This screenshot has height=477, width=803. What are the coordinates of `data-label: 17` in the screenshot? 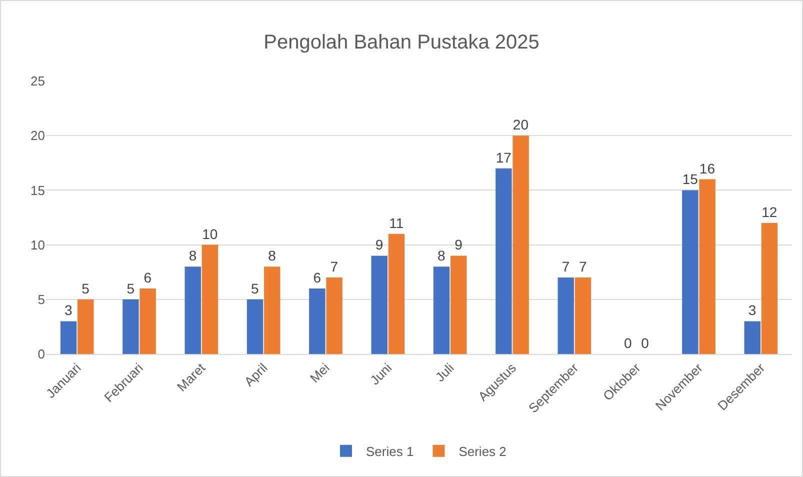 It's located at (504, 157).